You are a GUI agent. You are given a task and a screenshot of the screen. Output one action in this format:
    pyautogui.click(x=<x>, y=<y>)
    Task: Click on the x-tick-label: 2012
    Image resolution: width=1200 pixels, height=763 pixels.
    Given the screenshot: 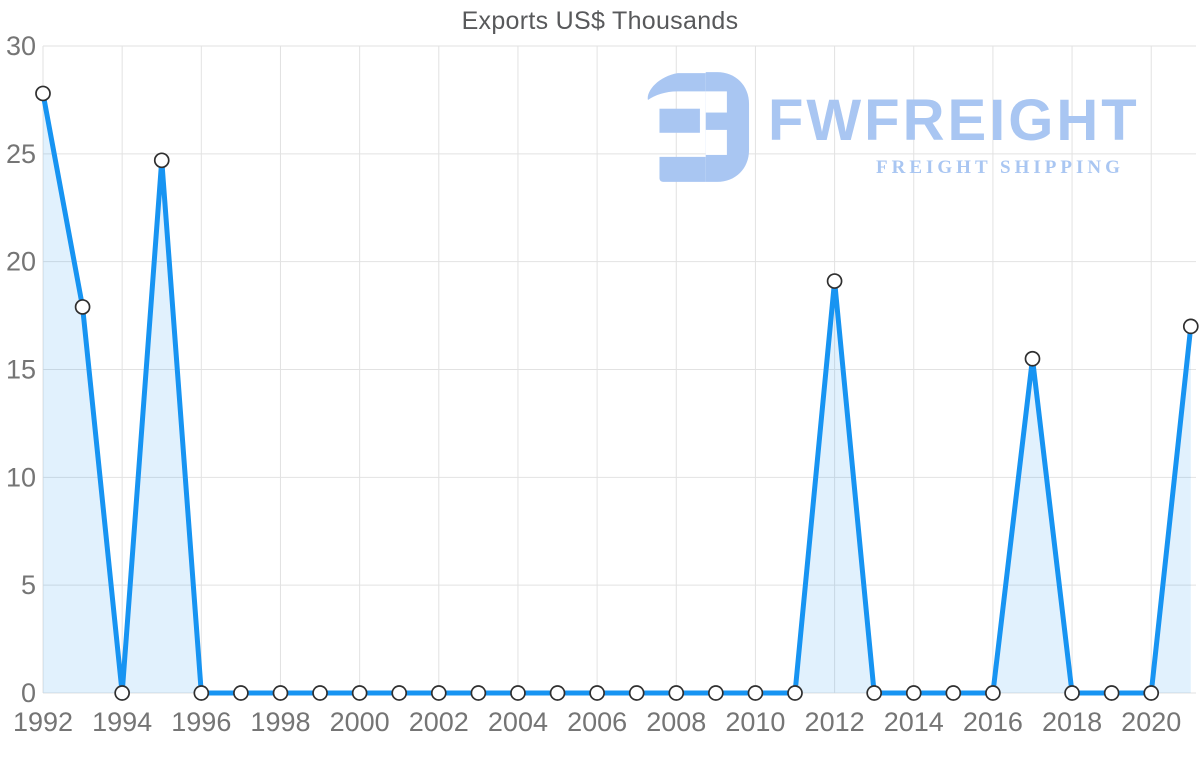 What is the action you would take?
    pyautogui.click(x=835, y=722)
    